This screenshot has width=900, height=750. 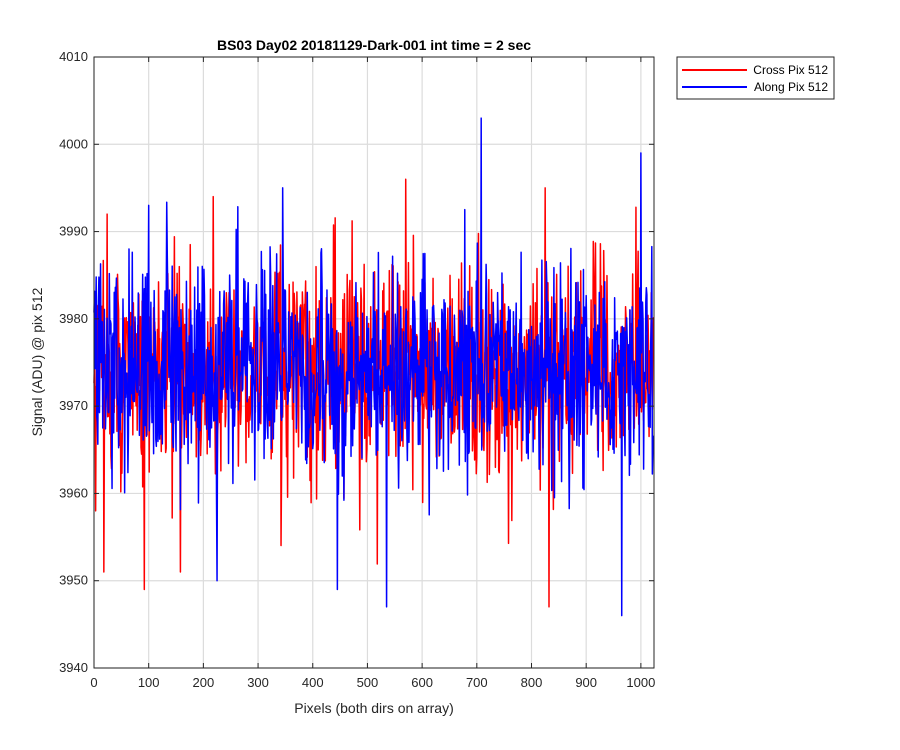 I want to click on y-tick-label: 3980, so click(x=73, y=318).